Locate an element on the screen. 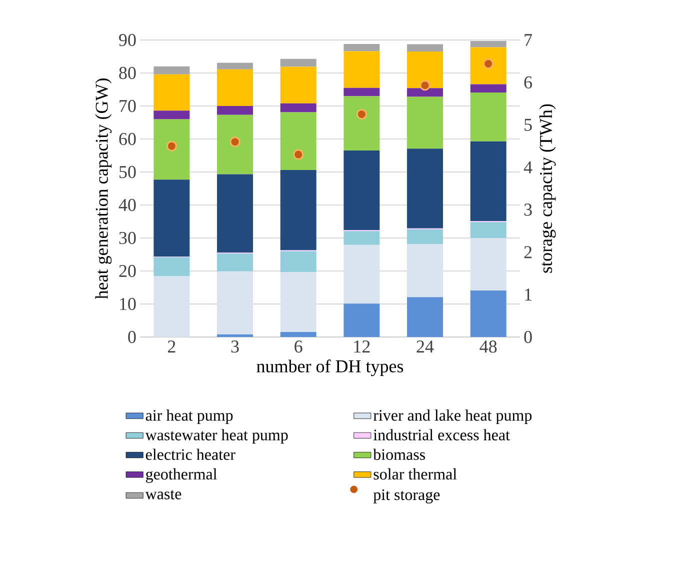 The image size is (676, 564). legend-label: pit storage is located at coordinates (406, 496).